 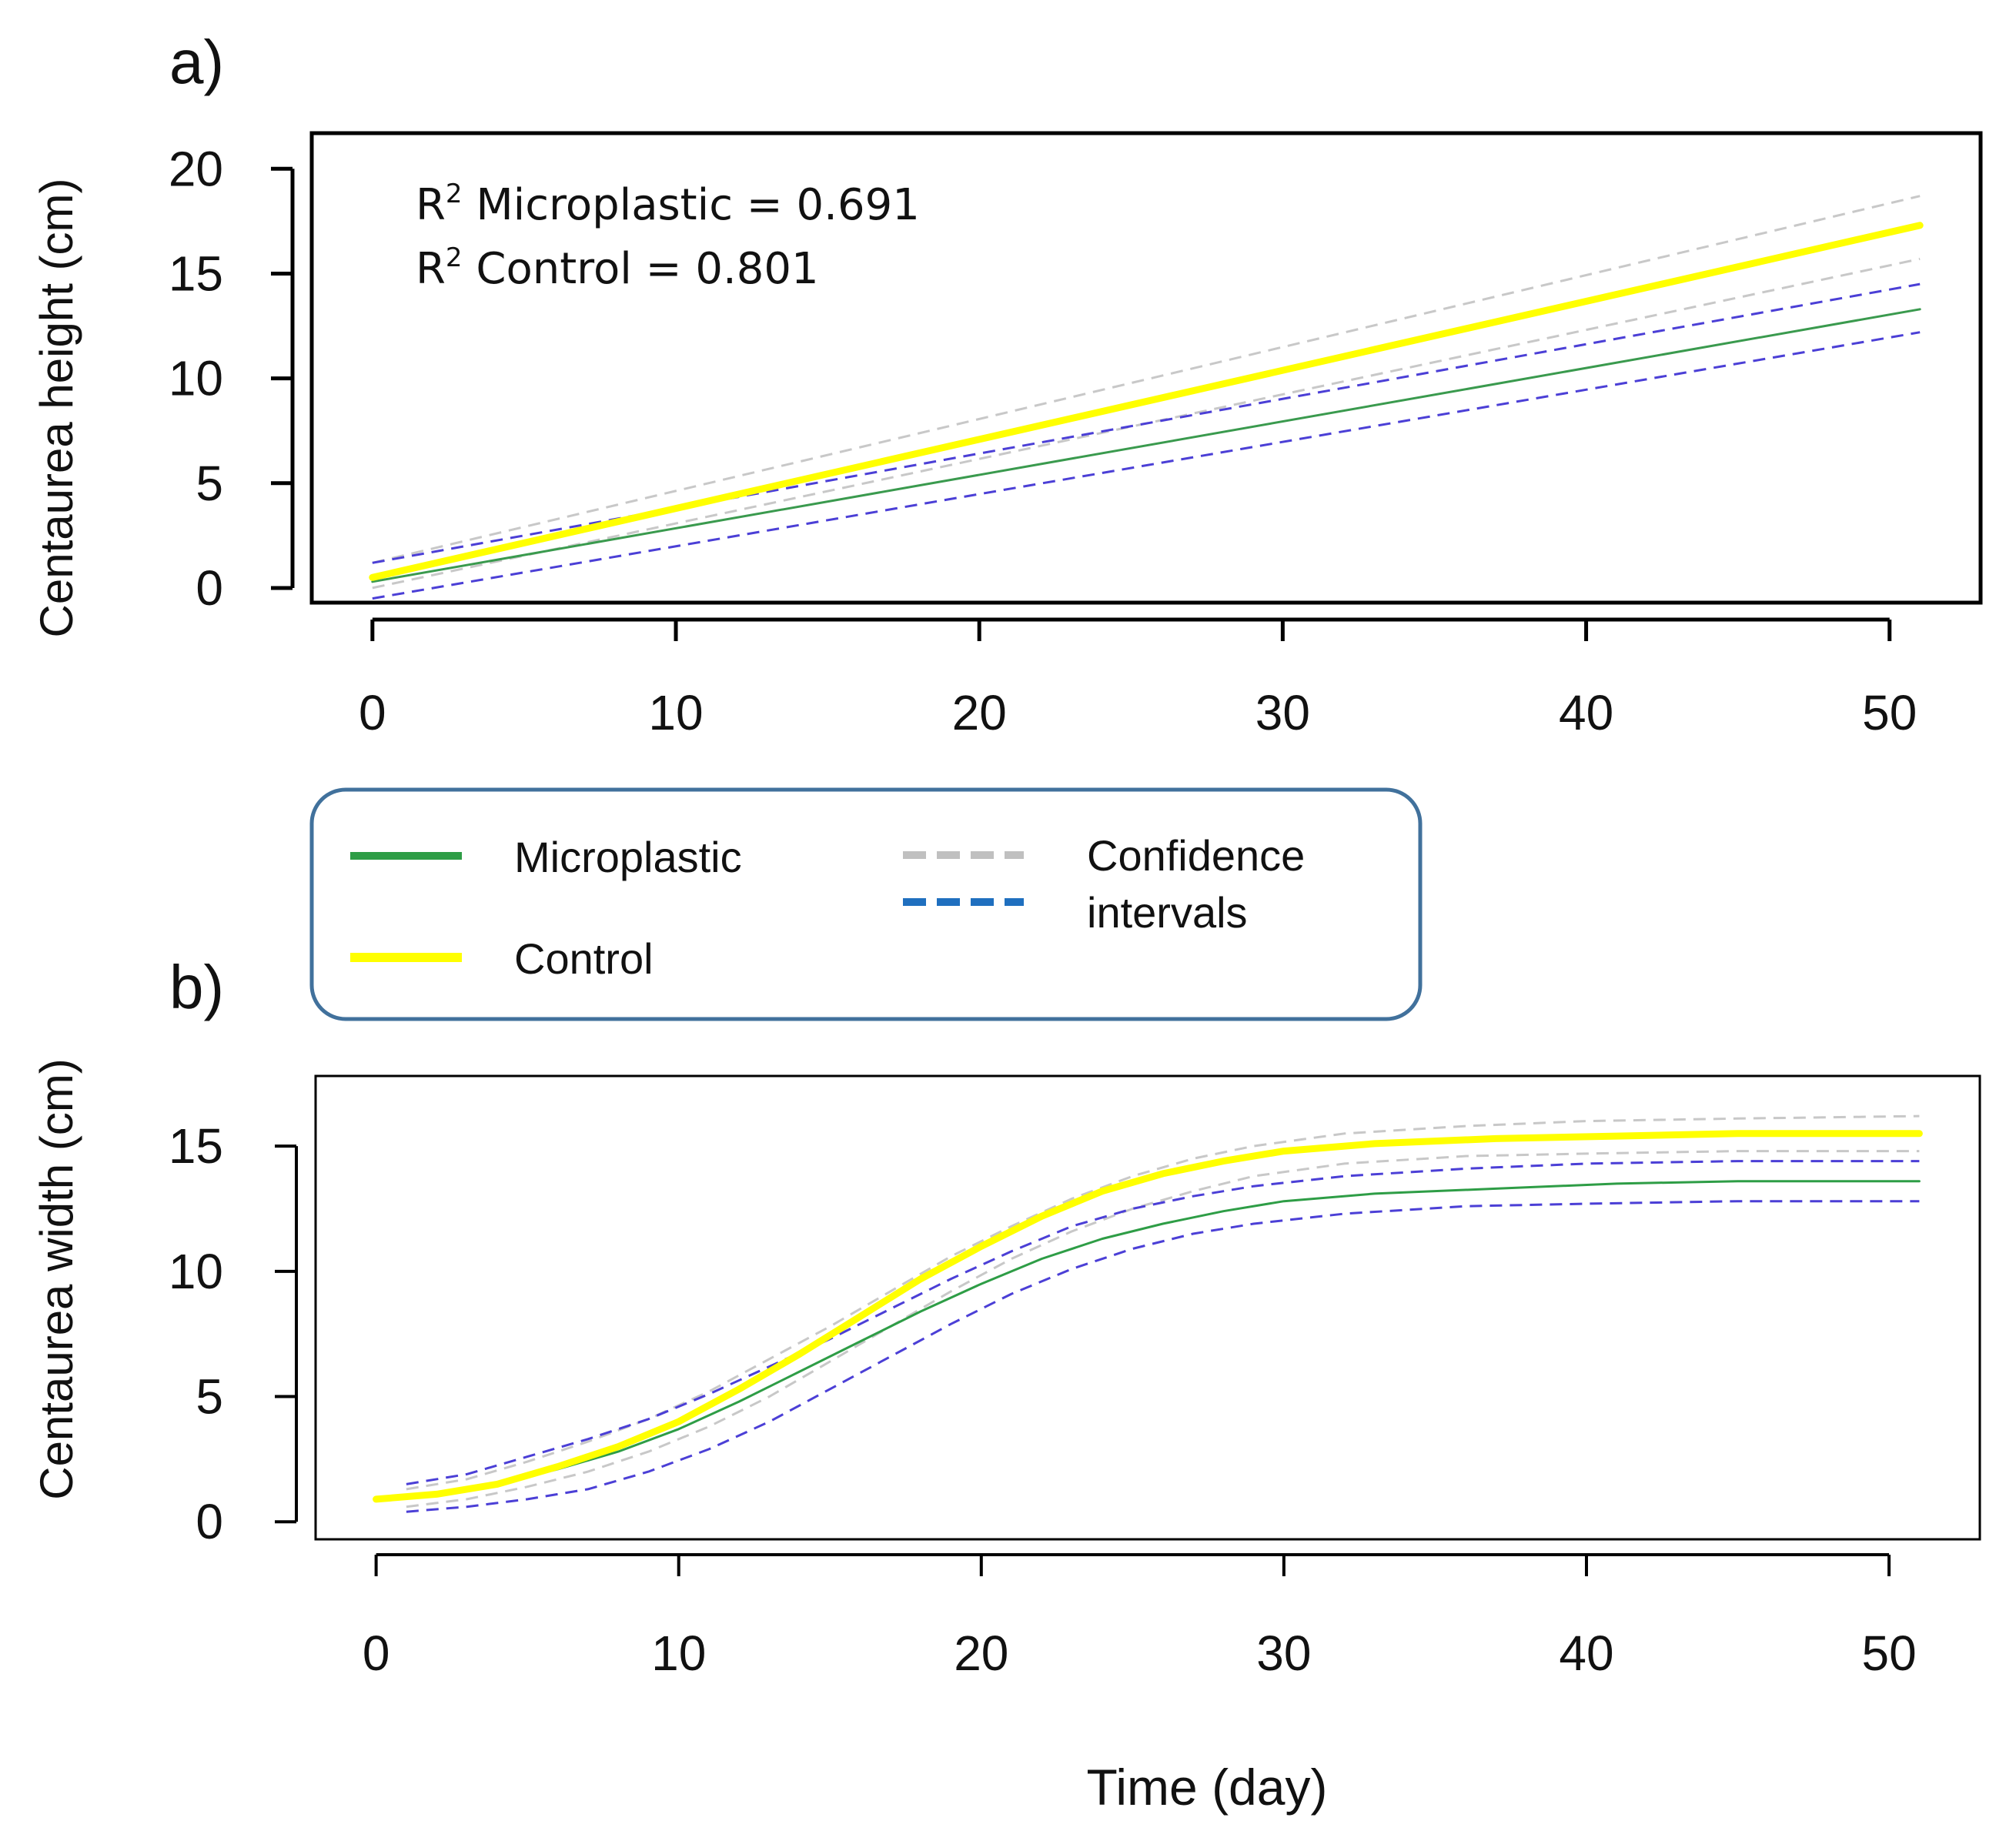 What do you see at coordinates (431, 269) in the screenshot?
I see `r2-control-prefix: R` at bounding box center [431, 269].